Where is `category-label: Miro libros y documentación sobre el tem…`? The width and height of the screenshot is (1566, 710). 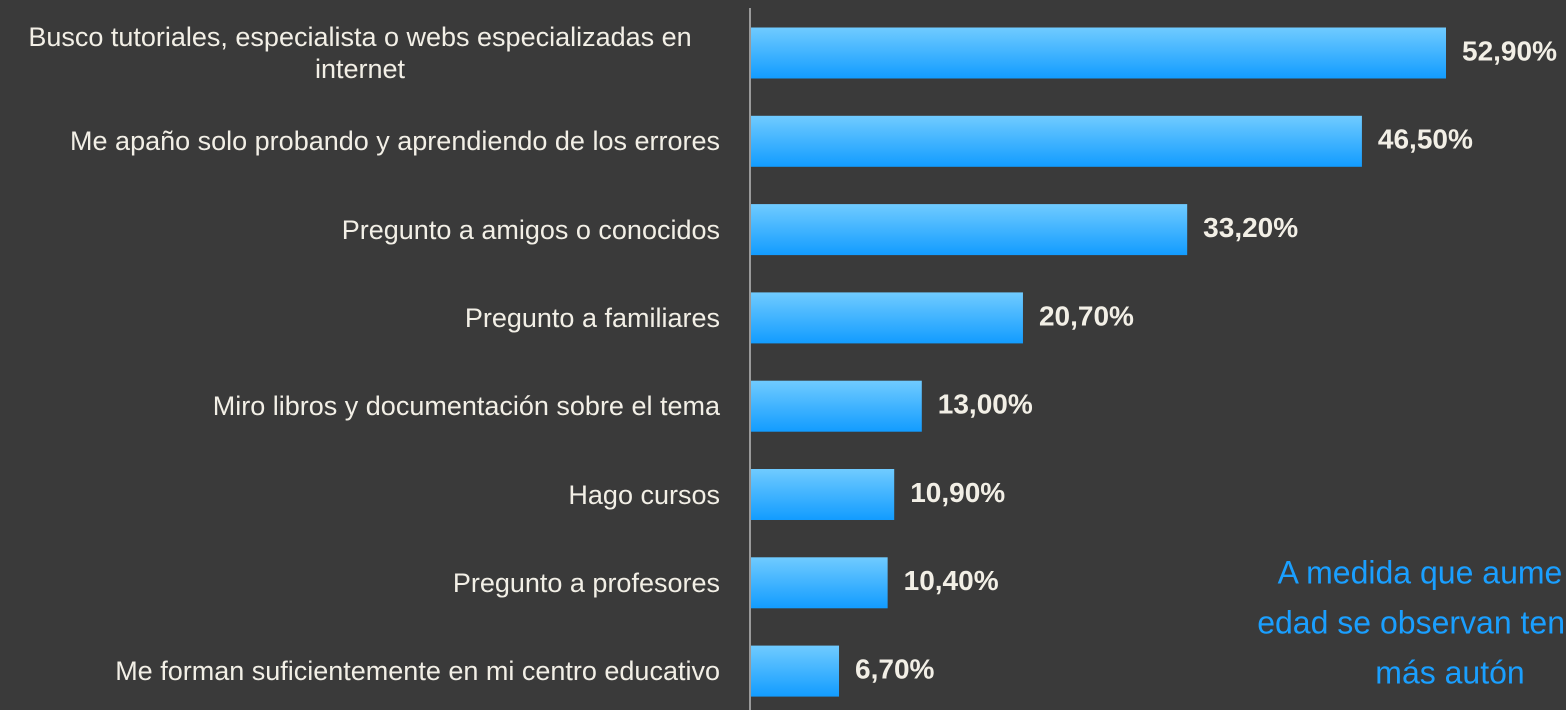 category-label: Miro libros y documentación sobre el tem… is located at coordinates (466, 406).